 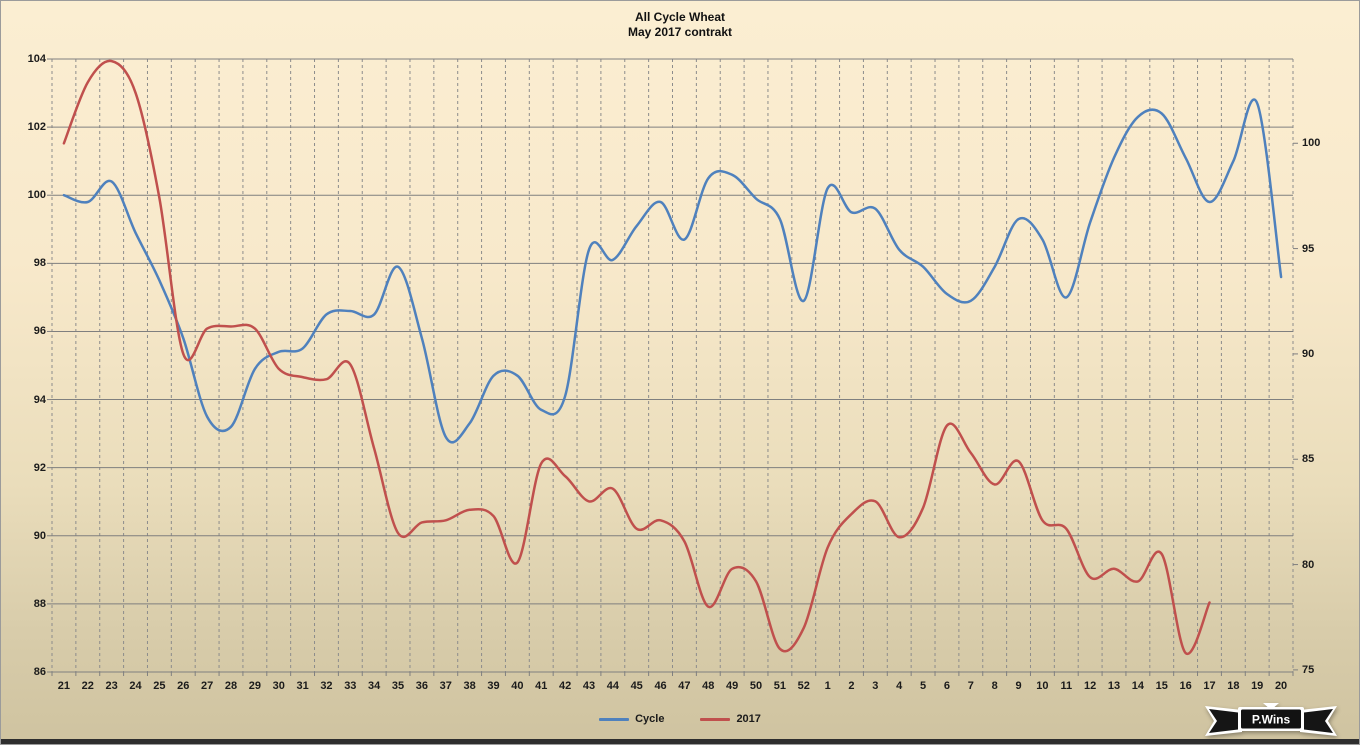 What do you see at coordinates (39, 331) in the screenshot?
I see `left-axis-label: 96` at bounding box center [39, 331].